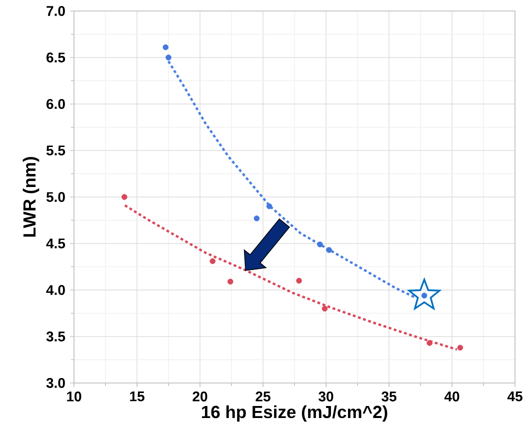  Describe the element at coordinates (55, 197) in the screenshot. I see `y-tick-label: 5.0` at that location.